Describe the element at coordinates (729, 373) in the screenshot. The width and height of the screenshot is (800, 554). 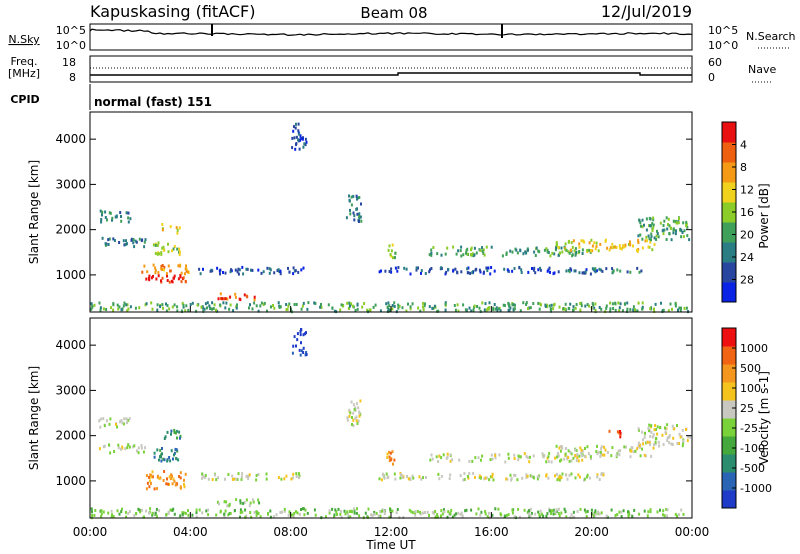
I see `velocity-colorbar-segment` at that location.